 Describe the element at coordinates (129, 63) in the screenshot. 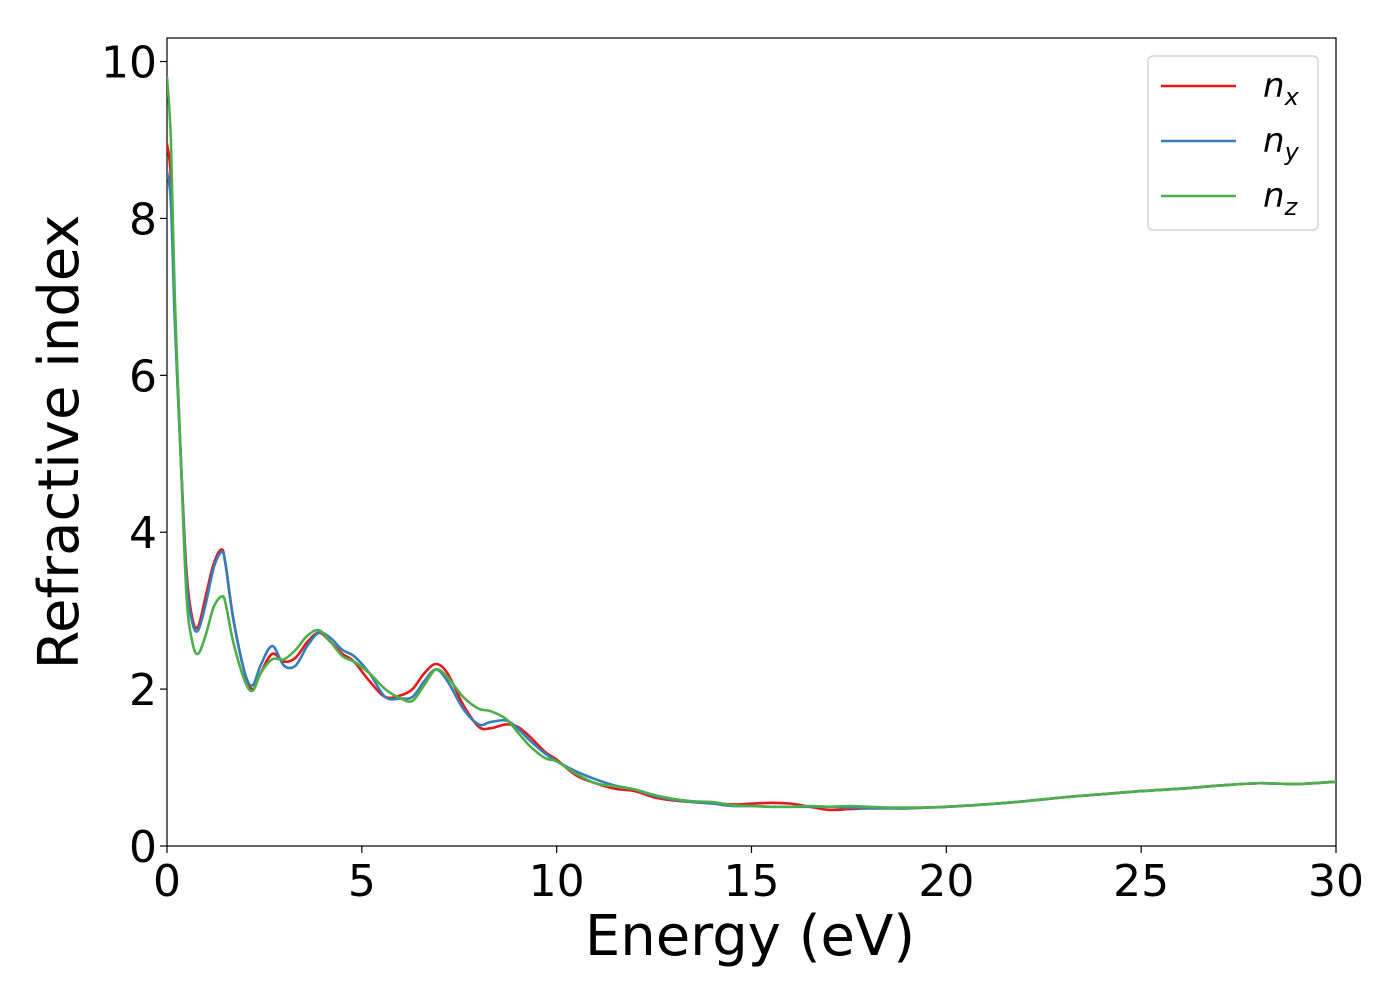

I see `y-tick-label: 10` at that location.